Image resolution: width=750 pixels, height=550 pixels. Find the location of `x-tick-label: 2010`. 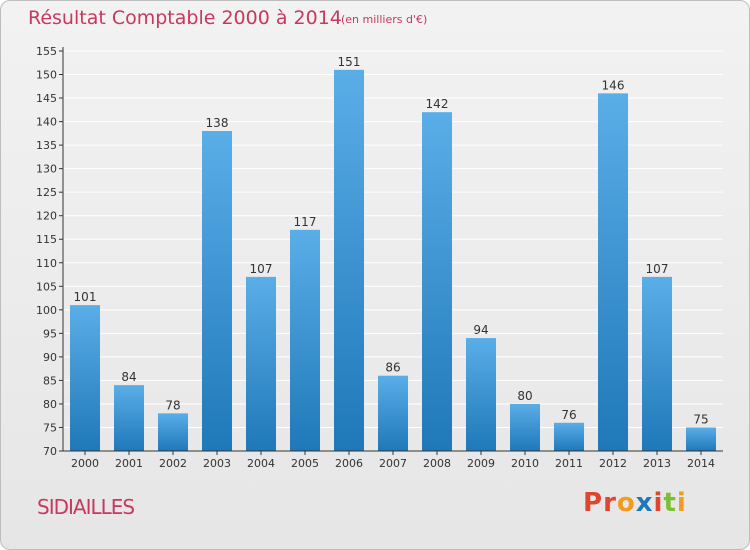

x-tick-label: 2010 is located at coordinates (525, 463).